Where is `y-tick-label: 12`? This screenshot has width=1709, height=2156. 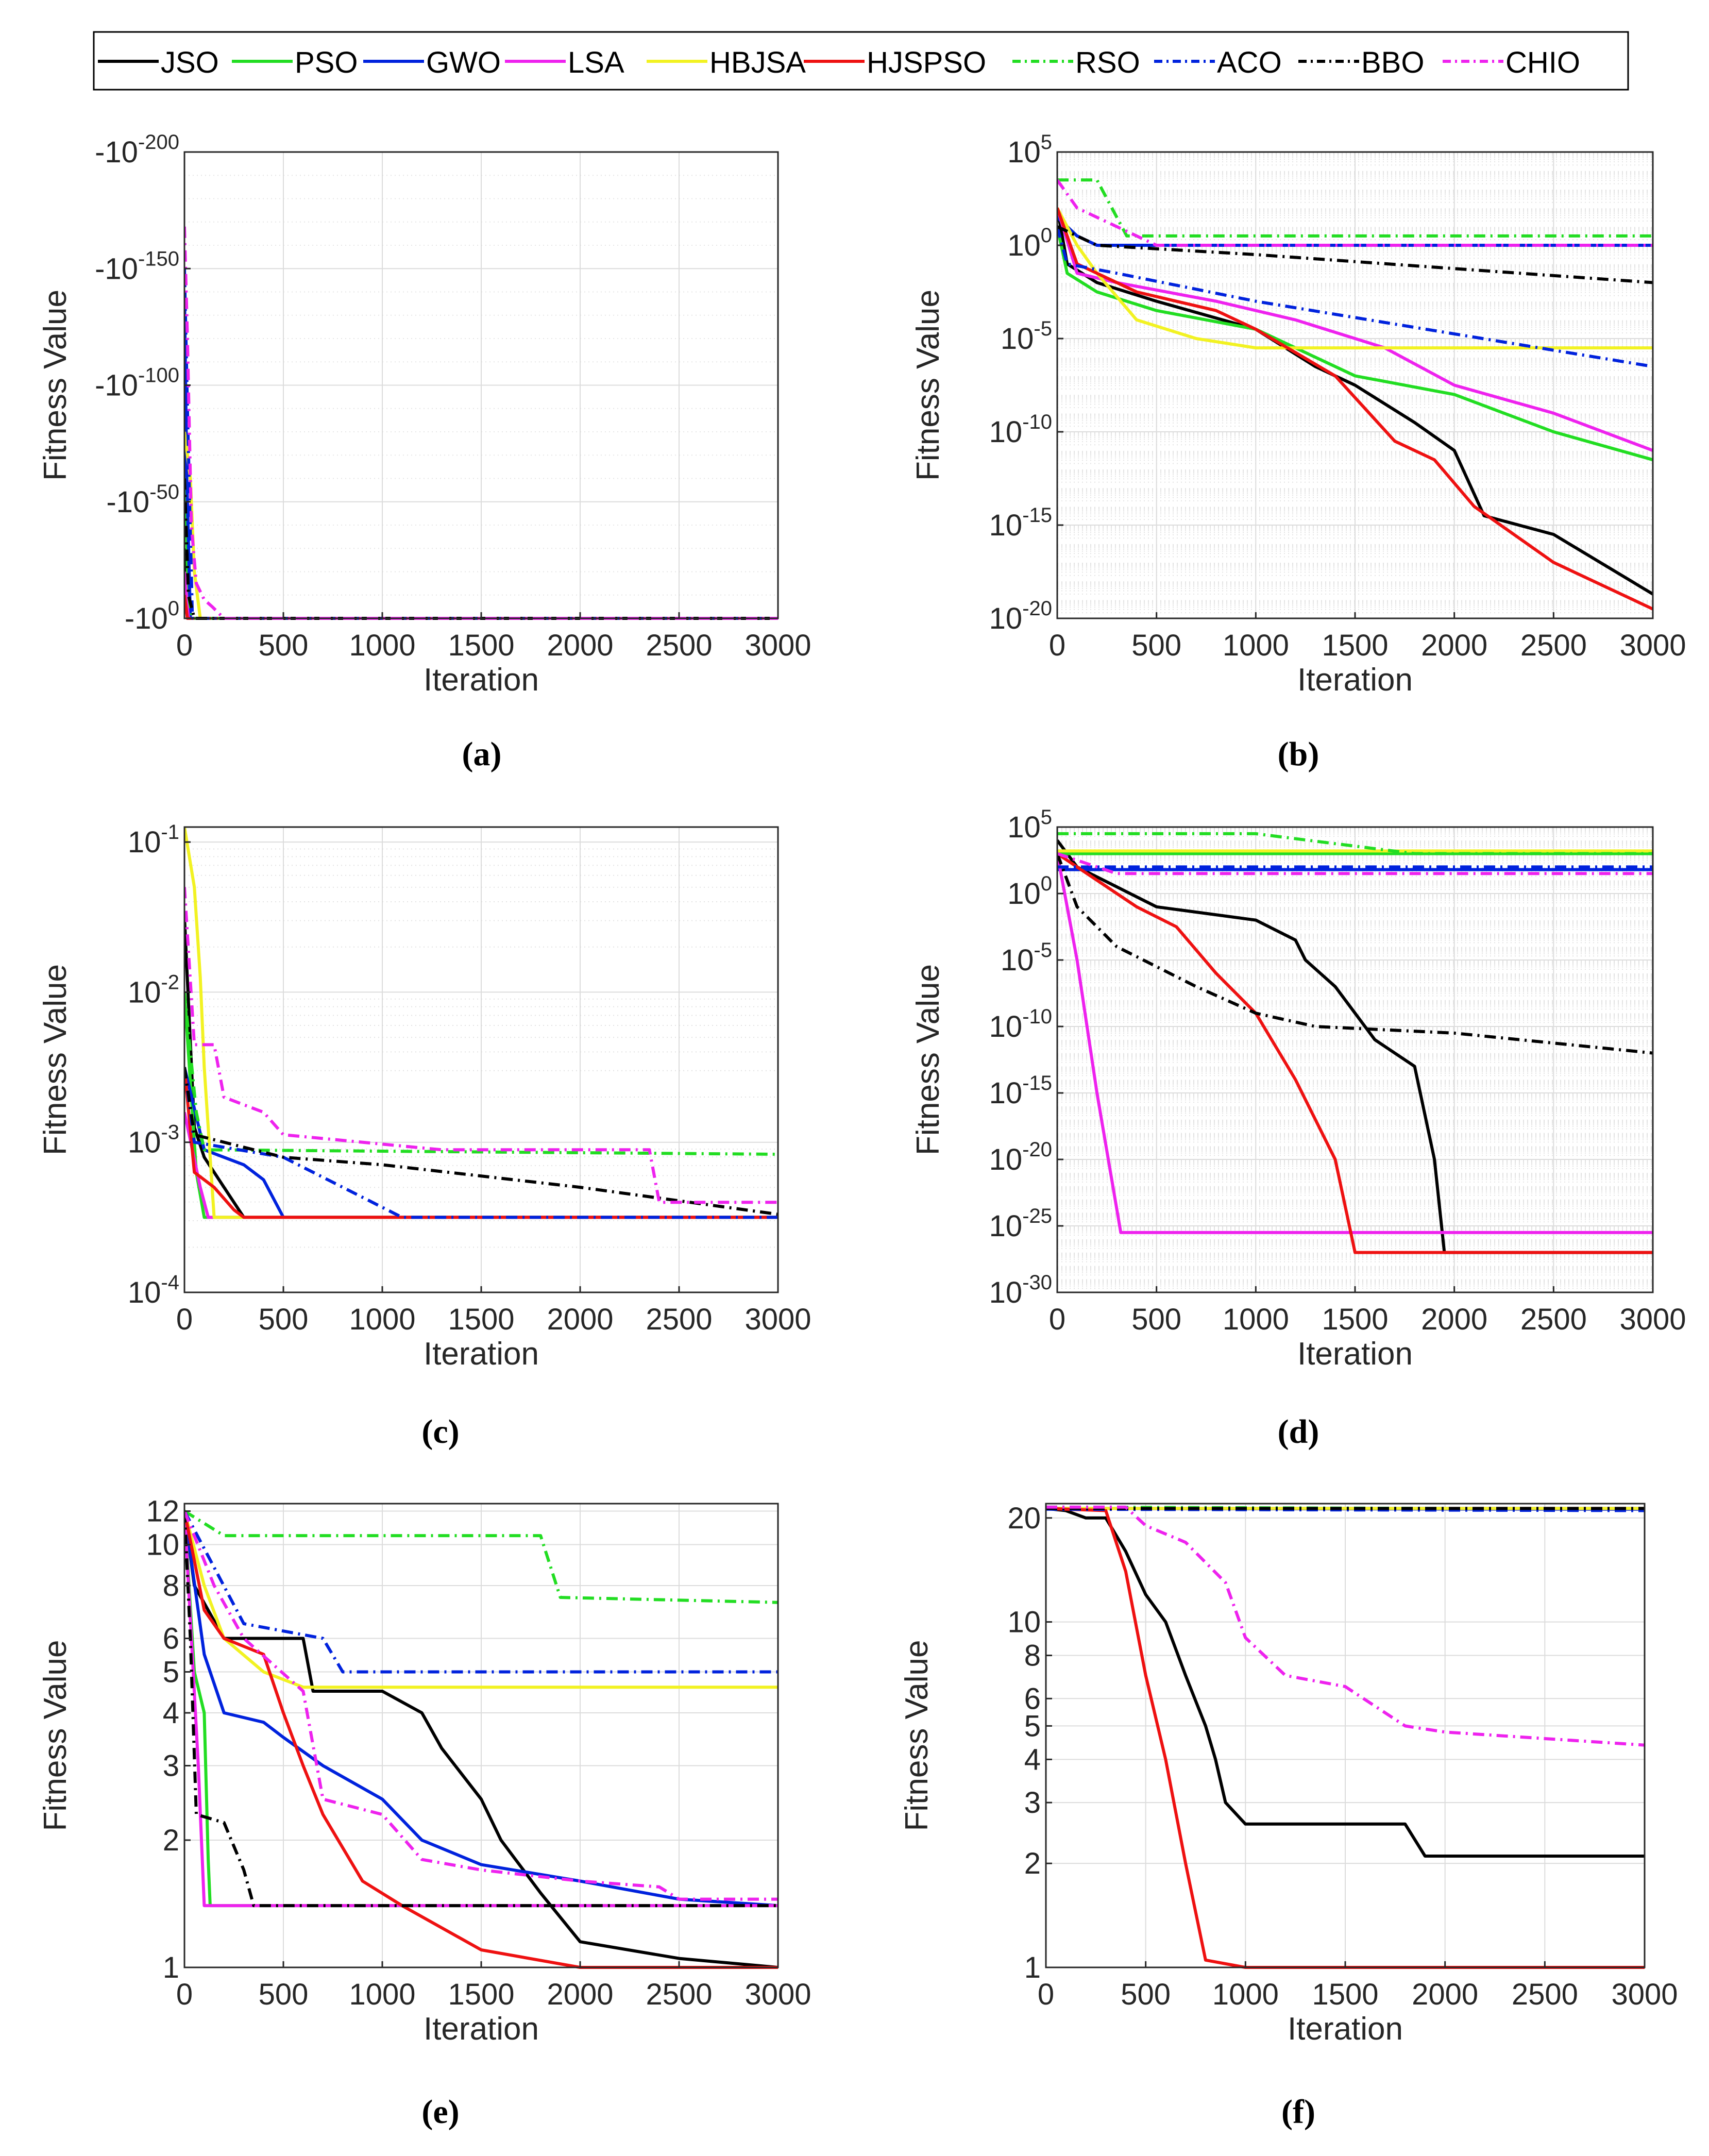 y-tick-label: 12 is located at coordinates (162, 1511).